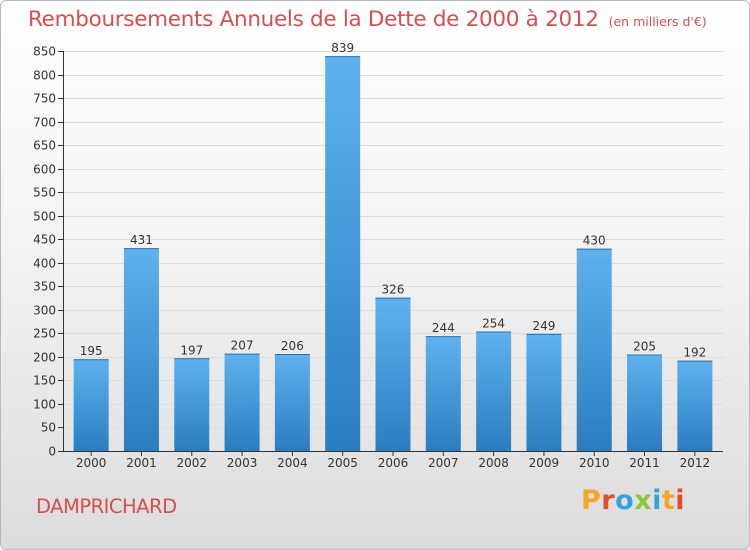 The width and height of the screenshot is (750, 550). I want to click on logo-letter: P, so click(591, 500).